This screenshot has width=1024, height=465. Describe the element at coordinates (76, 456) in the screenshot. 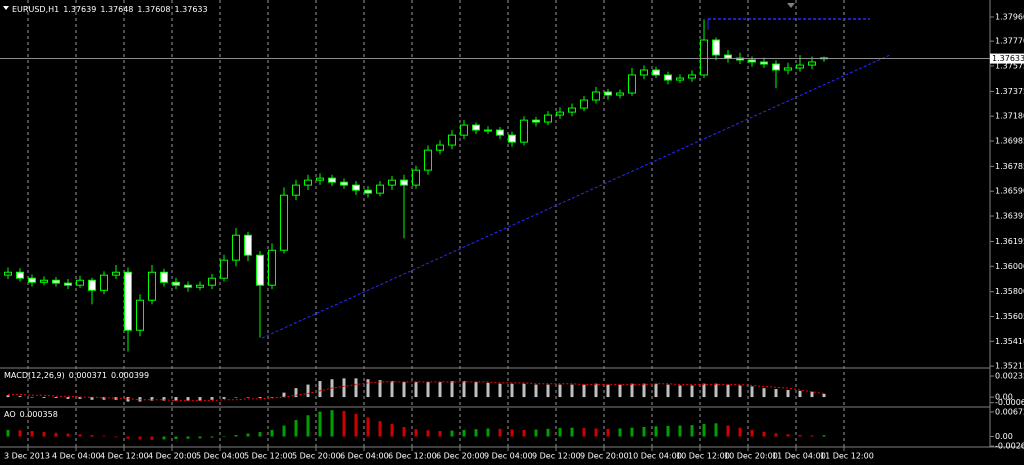

I see `x-tick-label: 4 Dec 04:00` at that location.